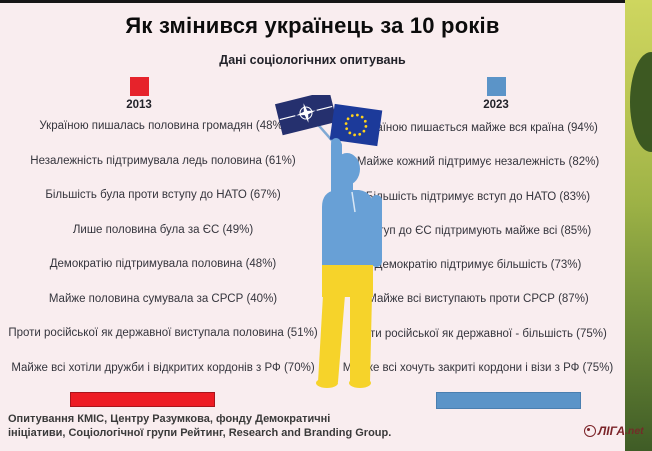 The height and width of the screenshot is (451, 652). Describe the element at coordinates (638, 225) in the screenshot. I see `right-background-strip` at that location.